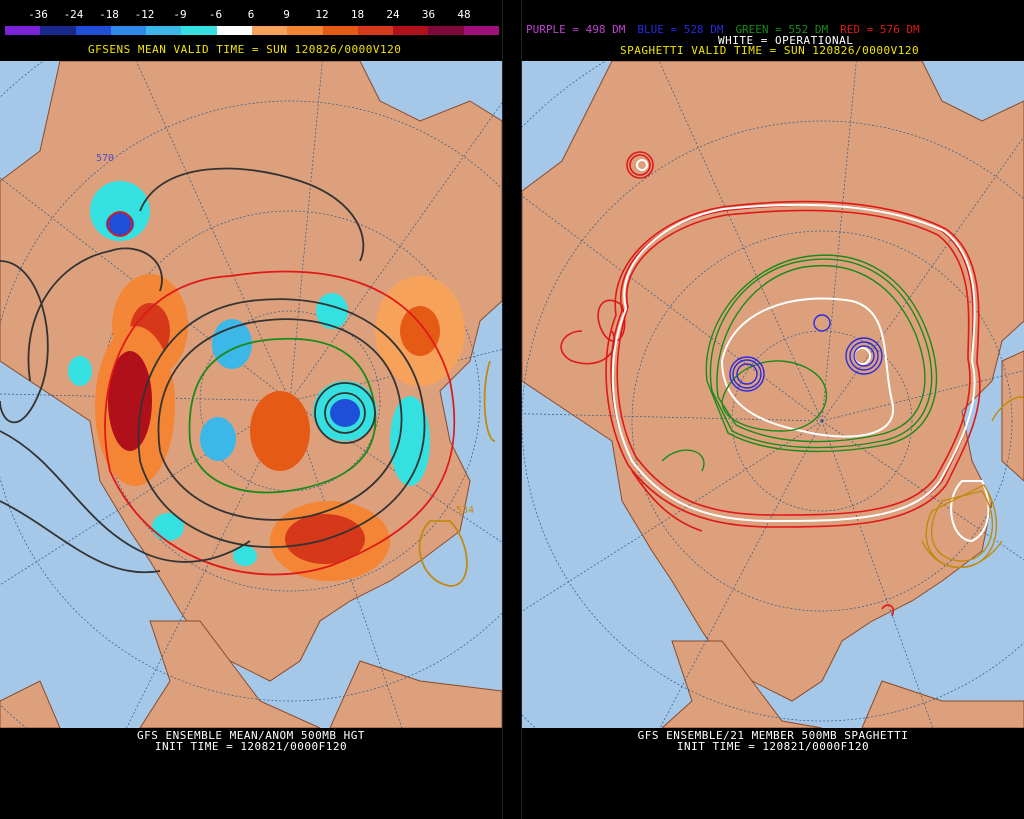 The height and width of the screenshot is (819, 1024). What do you see at coordinates (393, 14) in the screenshot?
I see `scale-label: 24` at bounding box center [393, 14].